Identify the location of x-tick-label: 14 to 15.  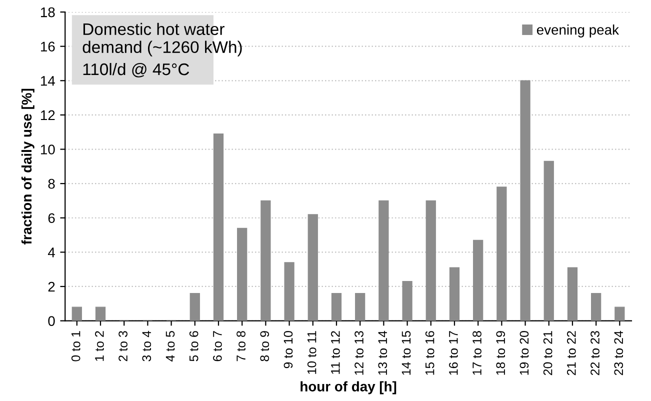
(406, 353).